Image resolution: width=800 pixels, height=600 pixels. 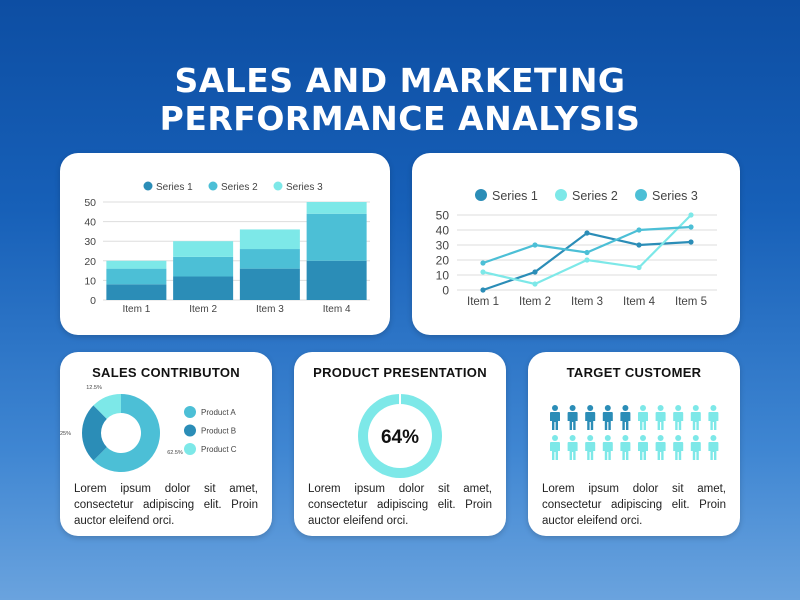 I want to click on product-presentation-title: PRODUCT PRESENTATION, so click(x=400, y=372).